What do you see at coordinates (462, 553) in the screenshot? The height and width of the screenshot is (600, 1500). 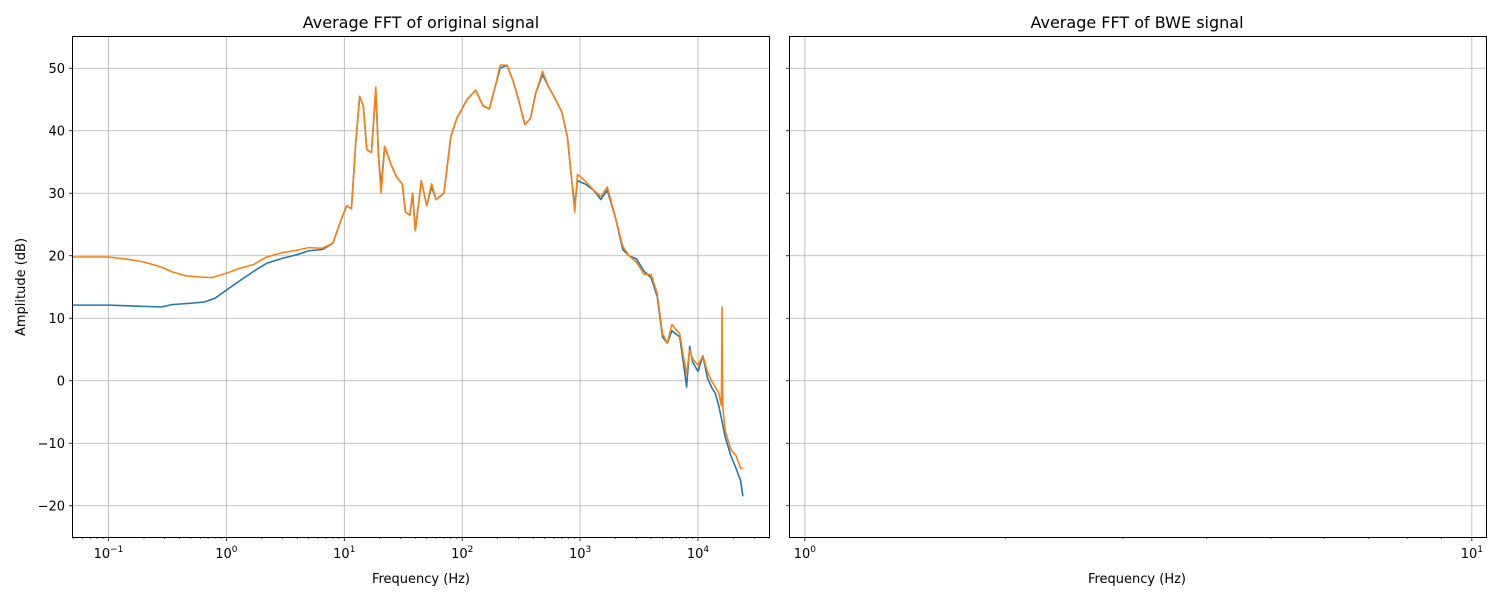 I see `x-tick-label: 10²` at bounding box center [462, 553].